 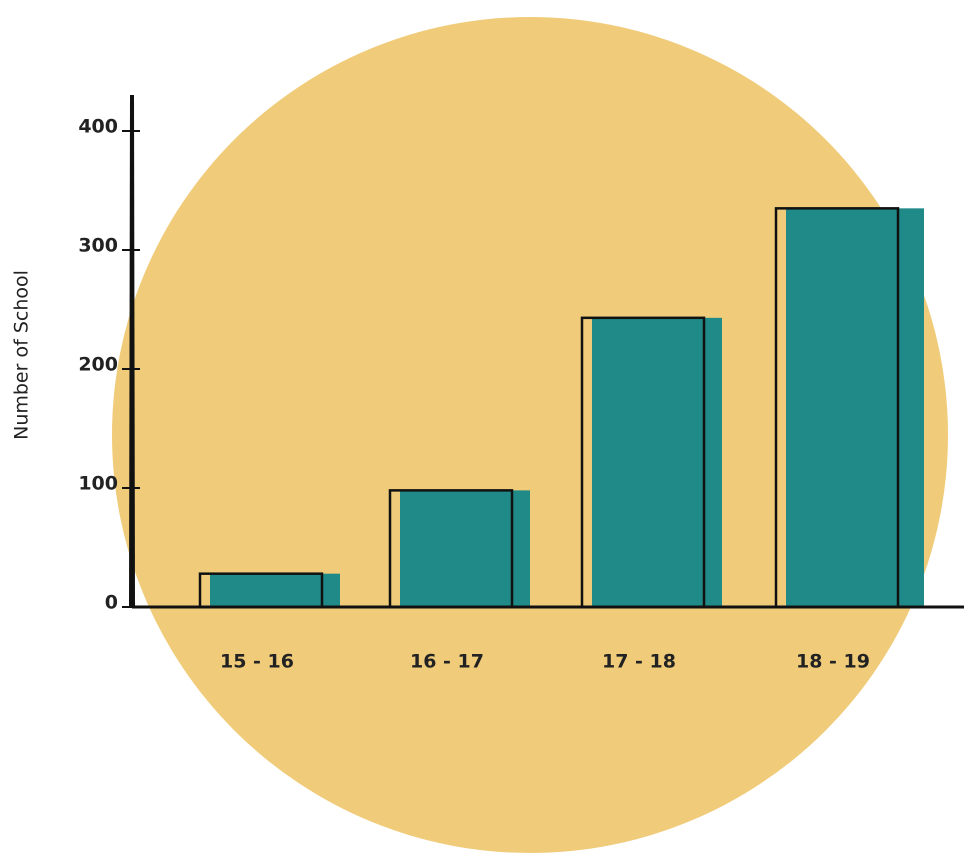 What do you see at coordinates (98, 246) in the screenshot?
I see `y-tick-label: 300` at bounding box center [98, 246].